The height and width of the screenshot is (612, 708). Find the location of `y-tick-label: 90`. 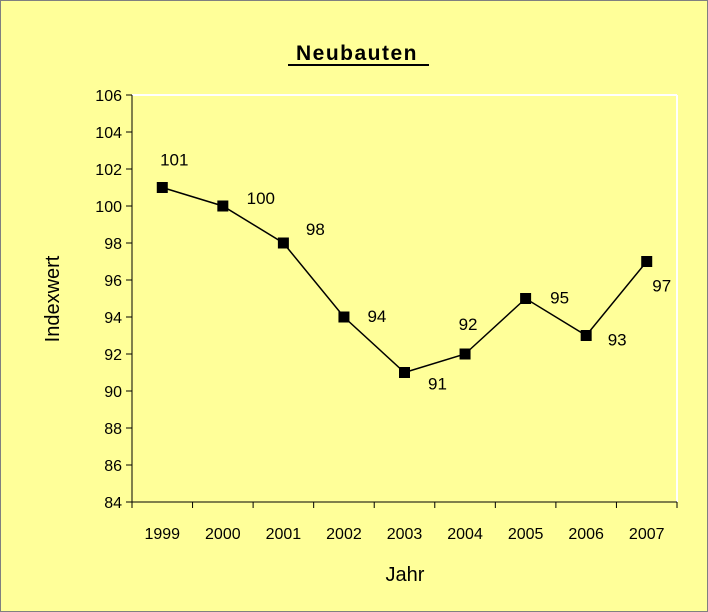

y-tick-label: 90 is located at coordinates (113, 392).